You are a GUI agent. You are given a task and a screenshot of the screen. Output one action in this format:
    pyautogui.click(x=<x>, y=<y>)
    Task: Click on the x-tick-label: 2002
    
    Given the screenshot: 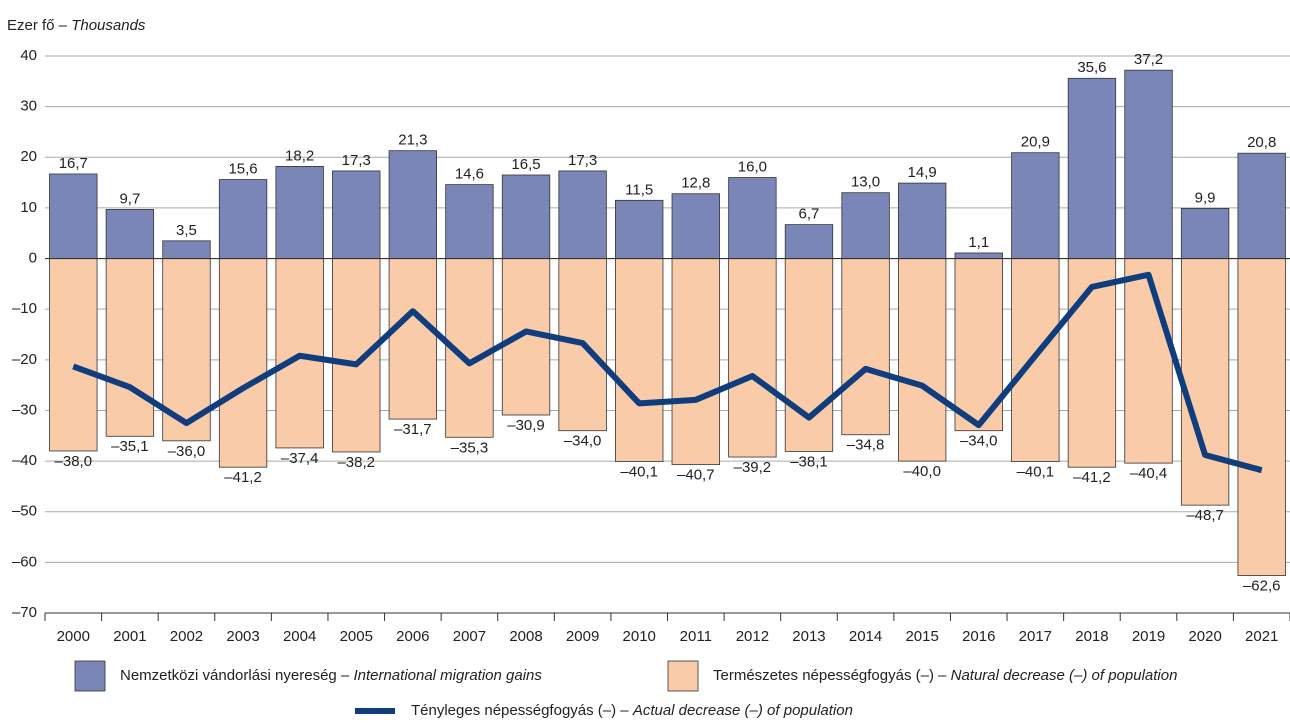 What is the action you would take?
    pyautogui.click(x=186, y=636)
    